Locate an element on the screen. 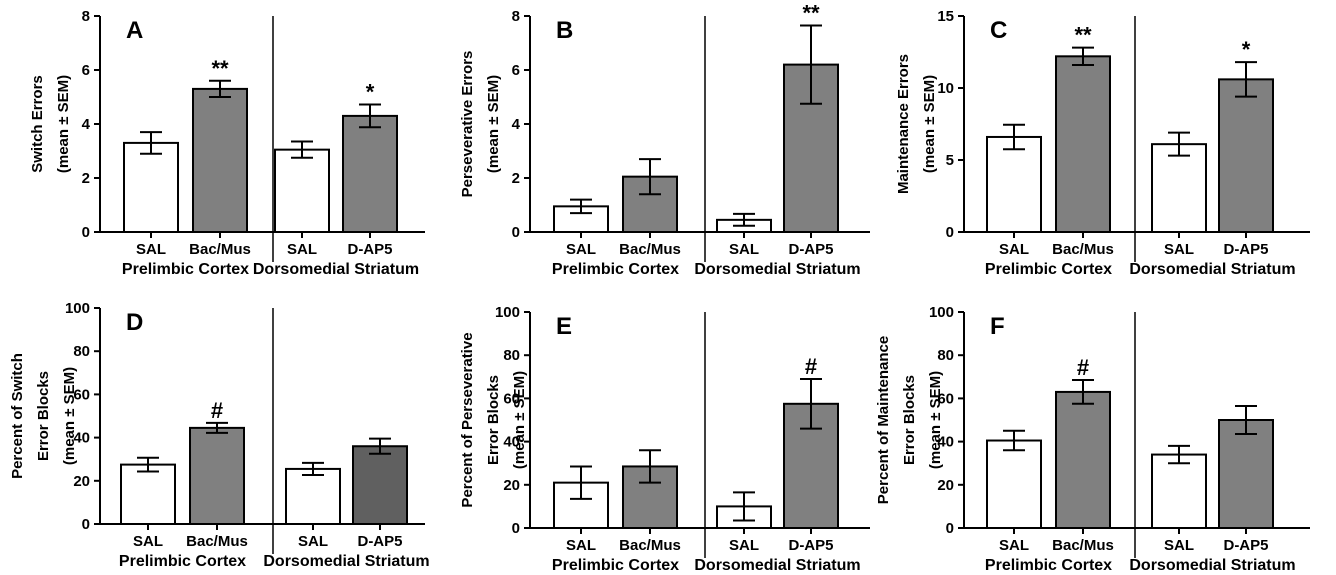 The image size is (1336, 575). panel-letter: C is located at coordinates (998, 30).